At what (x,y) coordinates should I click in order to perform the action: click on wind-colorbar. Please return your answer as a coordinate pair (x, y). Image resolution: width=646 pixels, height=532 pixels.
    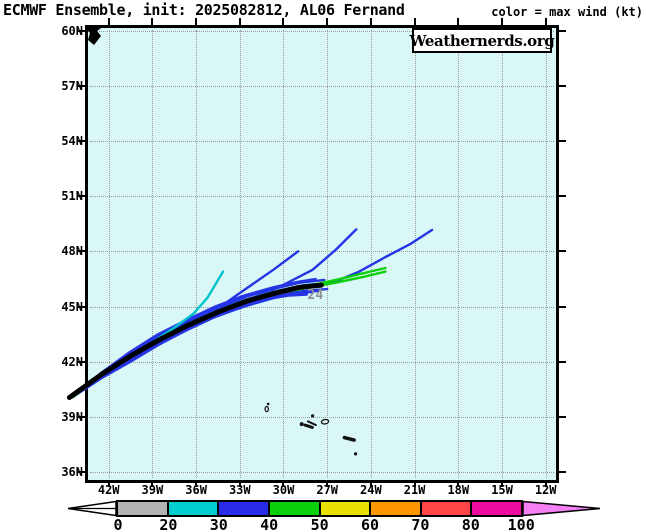
    Looking at the image, I should click on (319, 508).